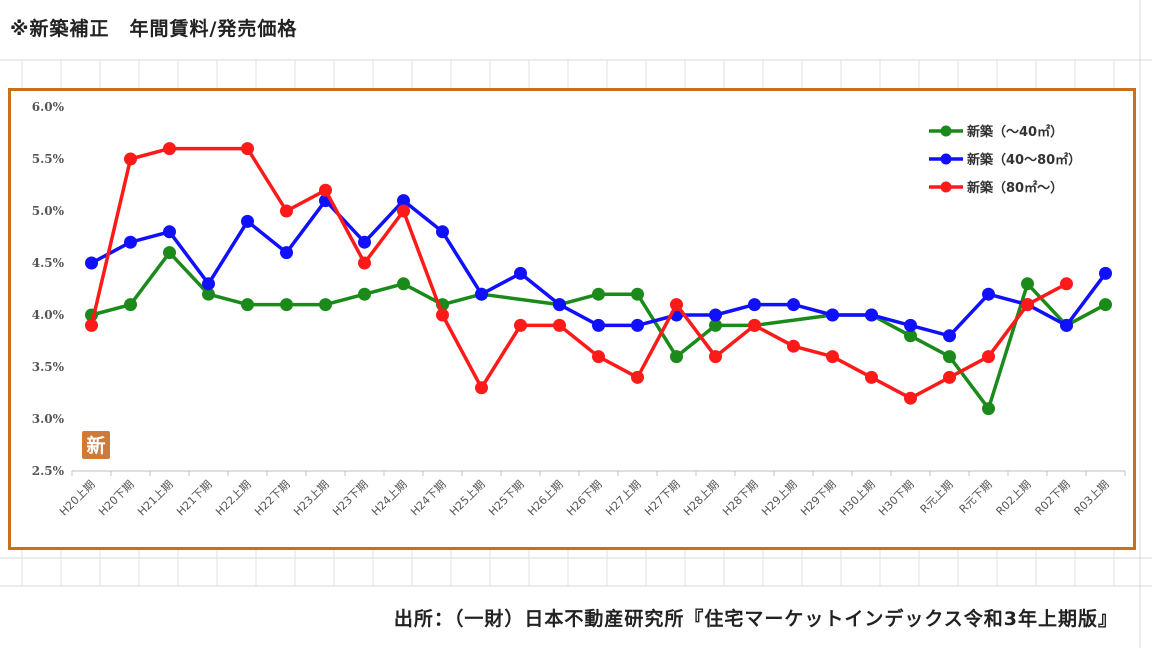  I want to click on x-tick-label: R元下期, so click(976, 497).